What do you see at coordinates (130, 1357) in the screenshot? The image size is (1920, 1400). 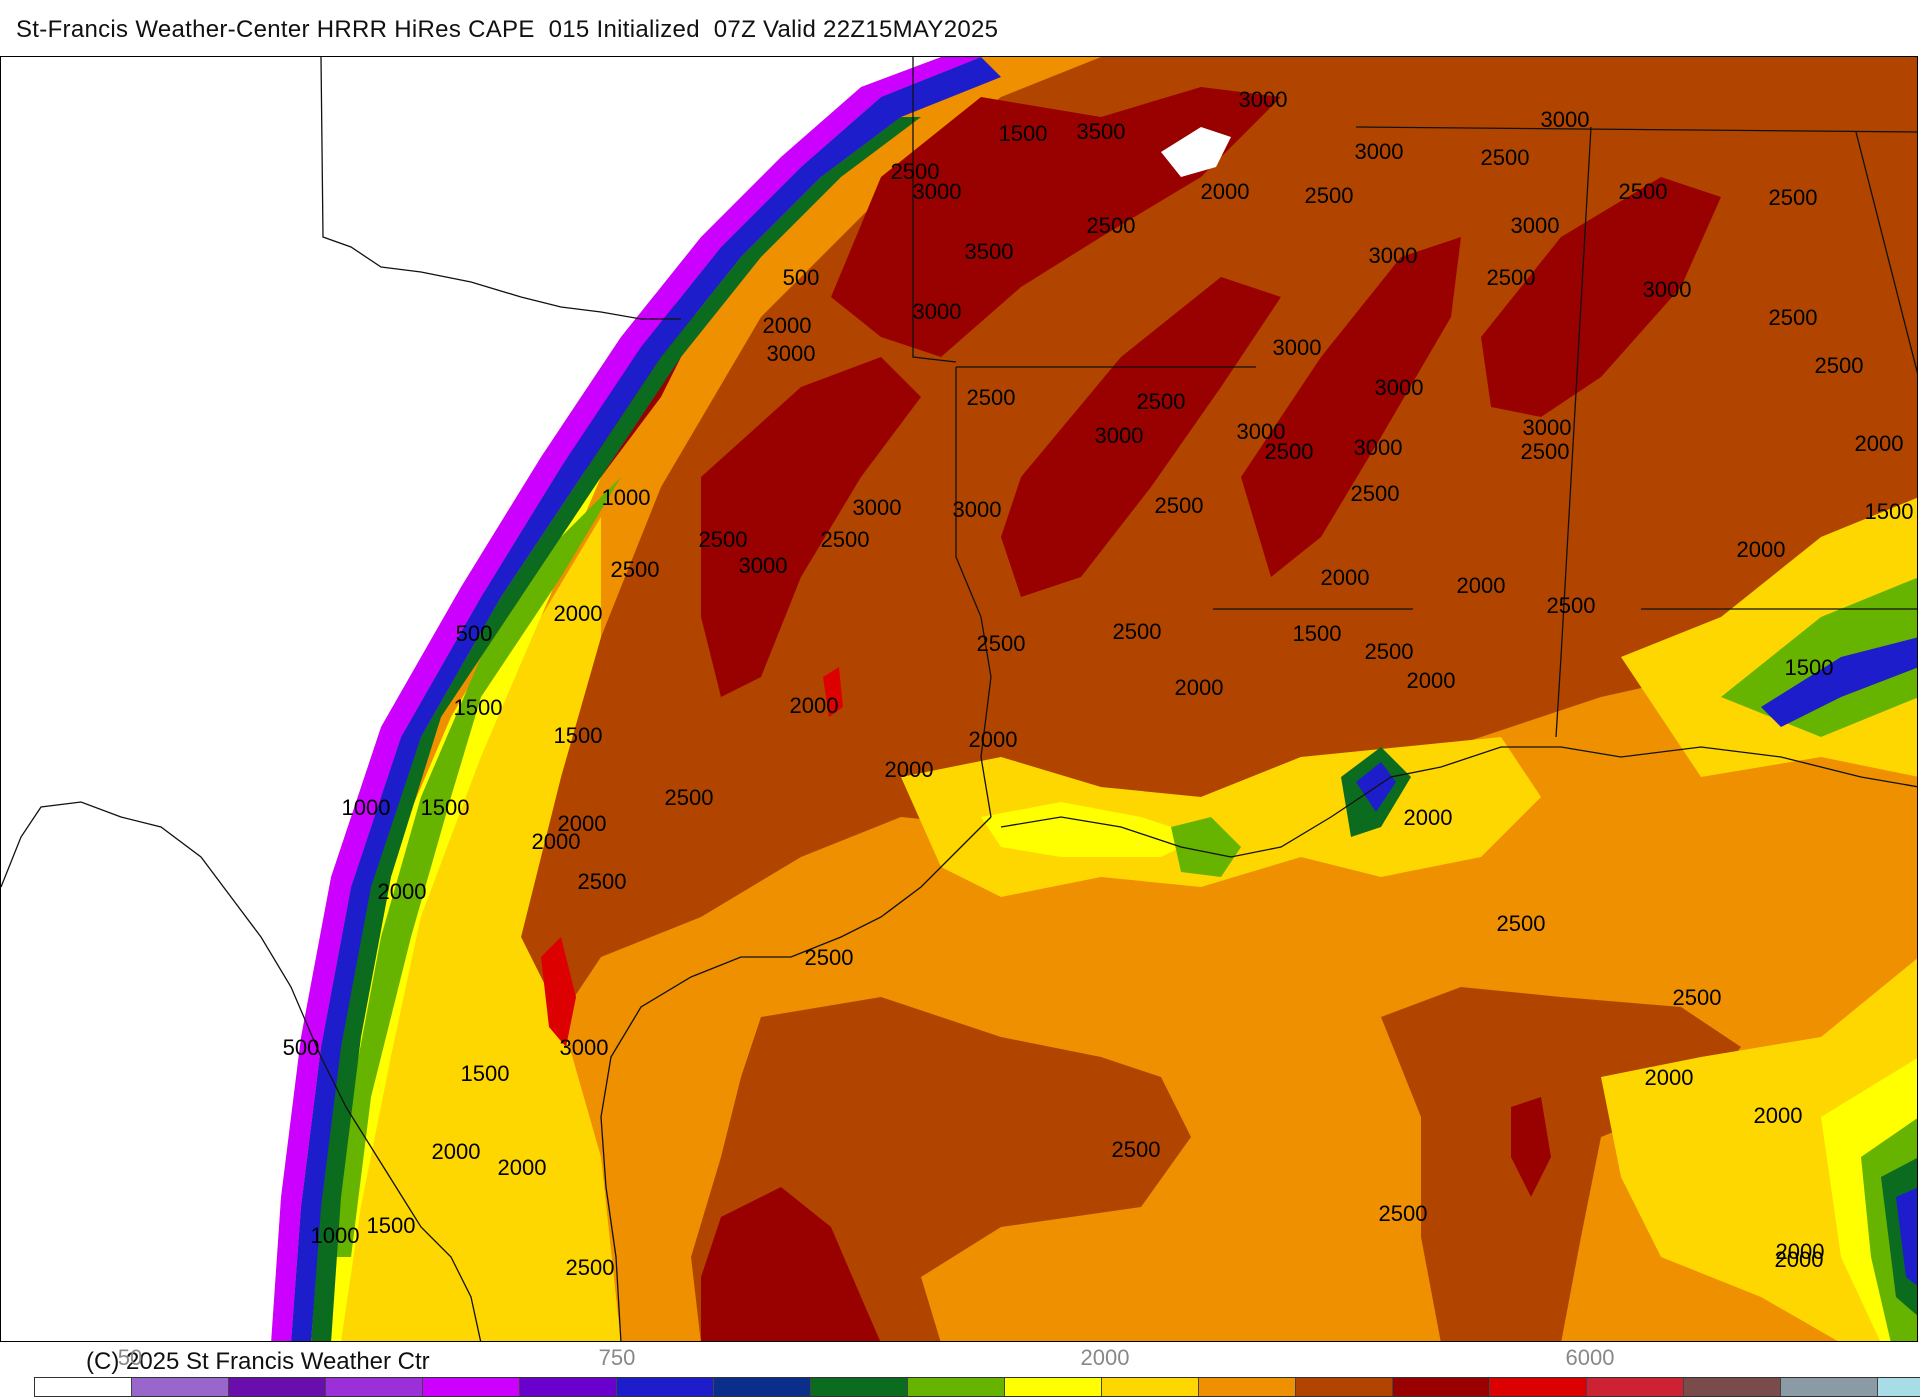 I see `colorbar-tick-label: 50` at bounding box center [130, 1357].